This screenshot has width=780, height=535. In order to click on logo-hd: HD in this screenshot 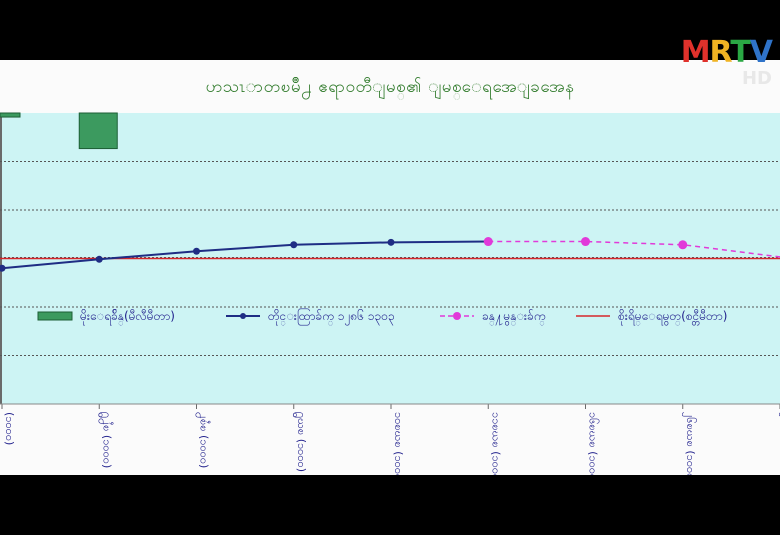, I will do `click(756, 78)`.